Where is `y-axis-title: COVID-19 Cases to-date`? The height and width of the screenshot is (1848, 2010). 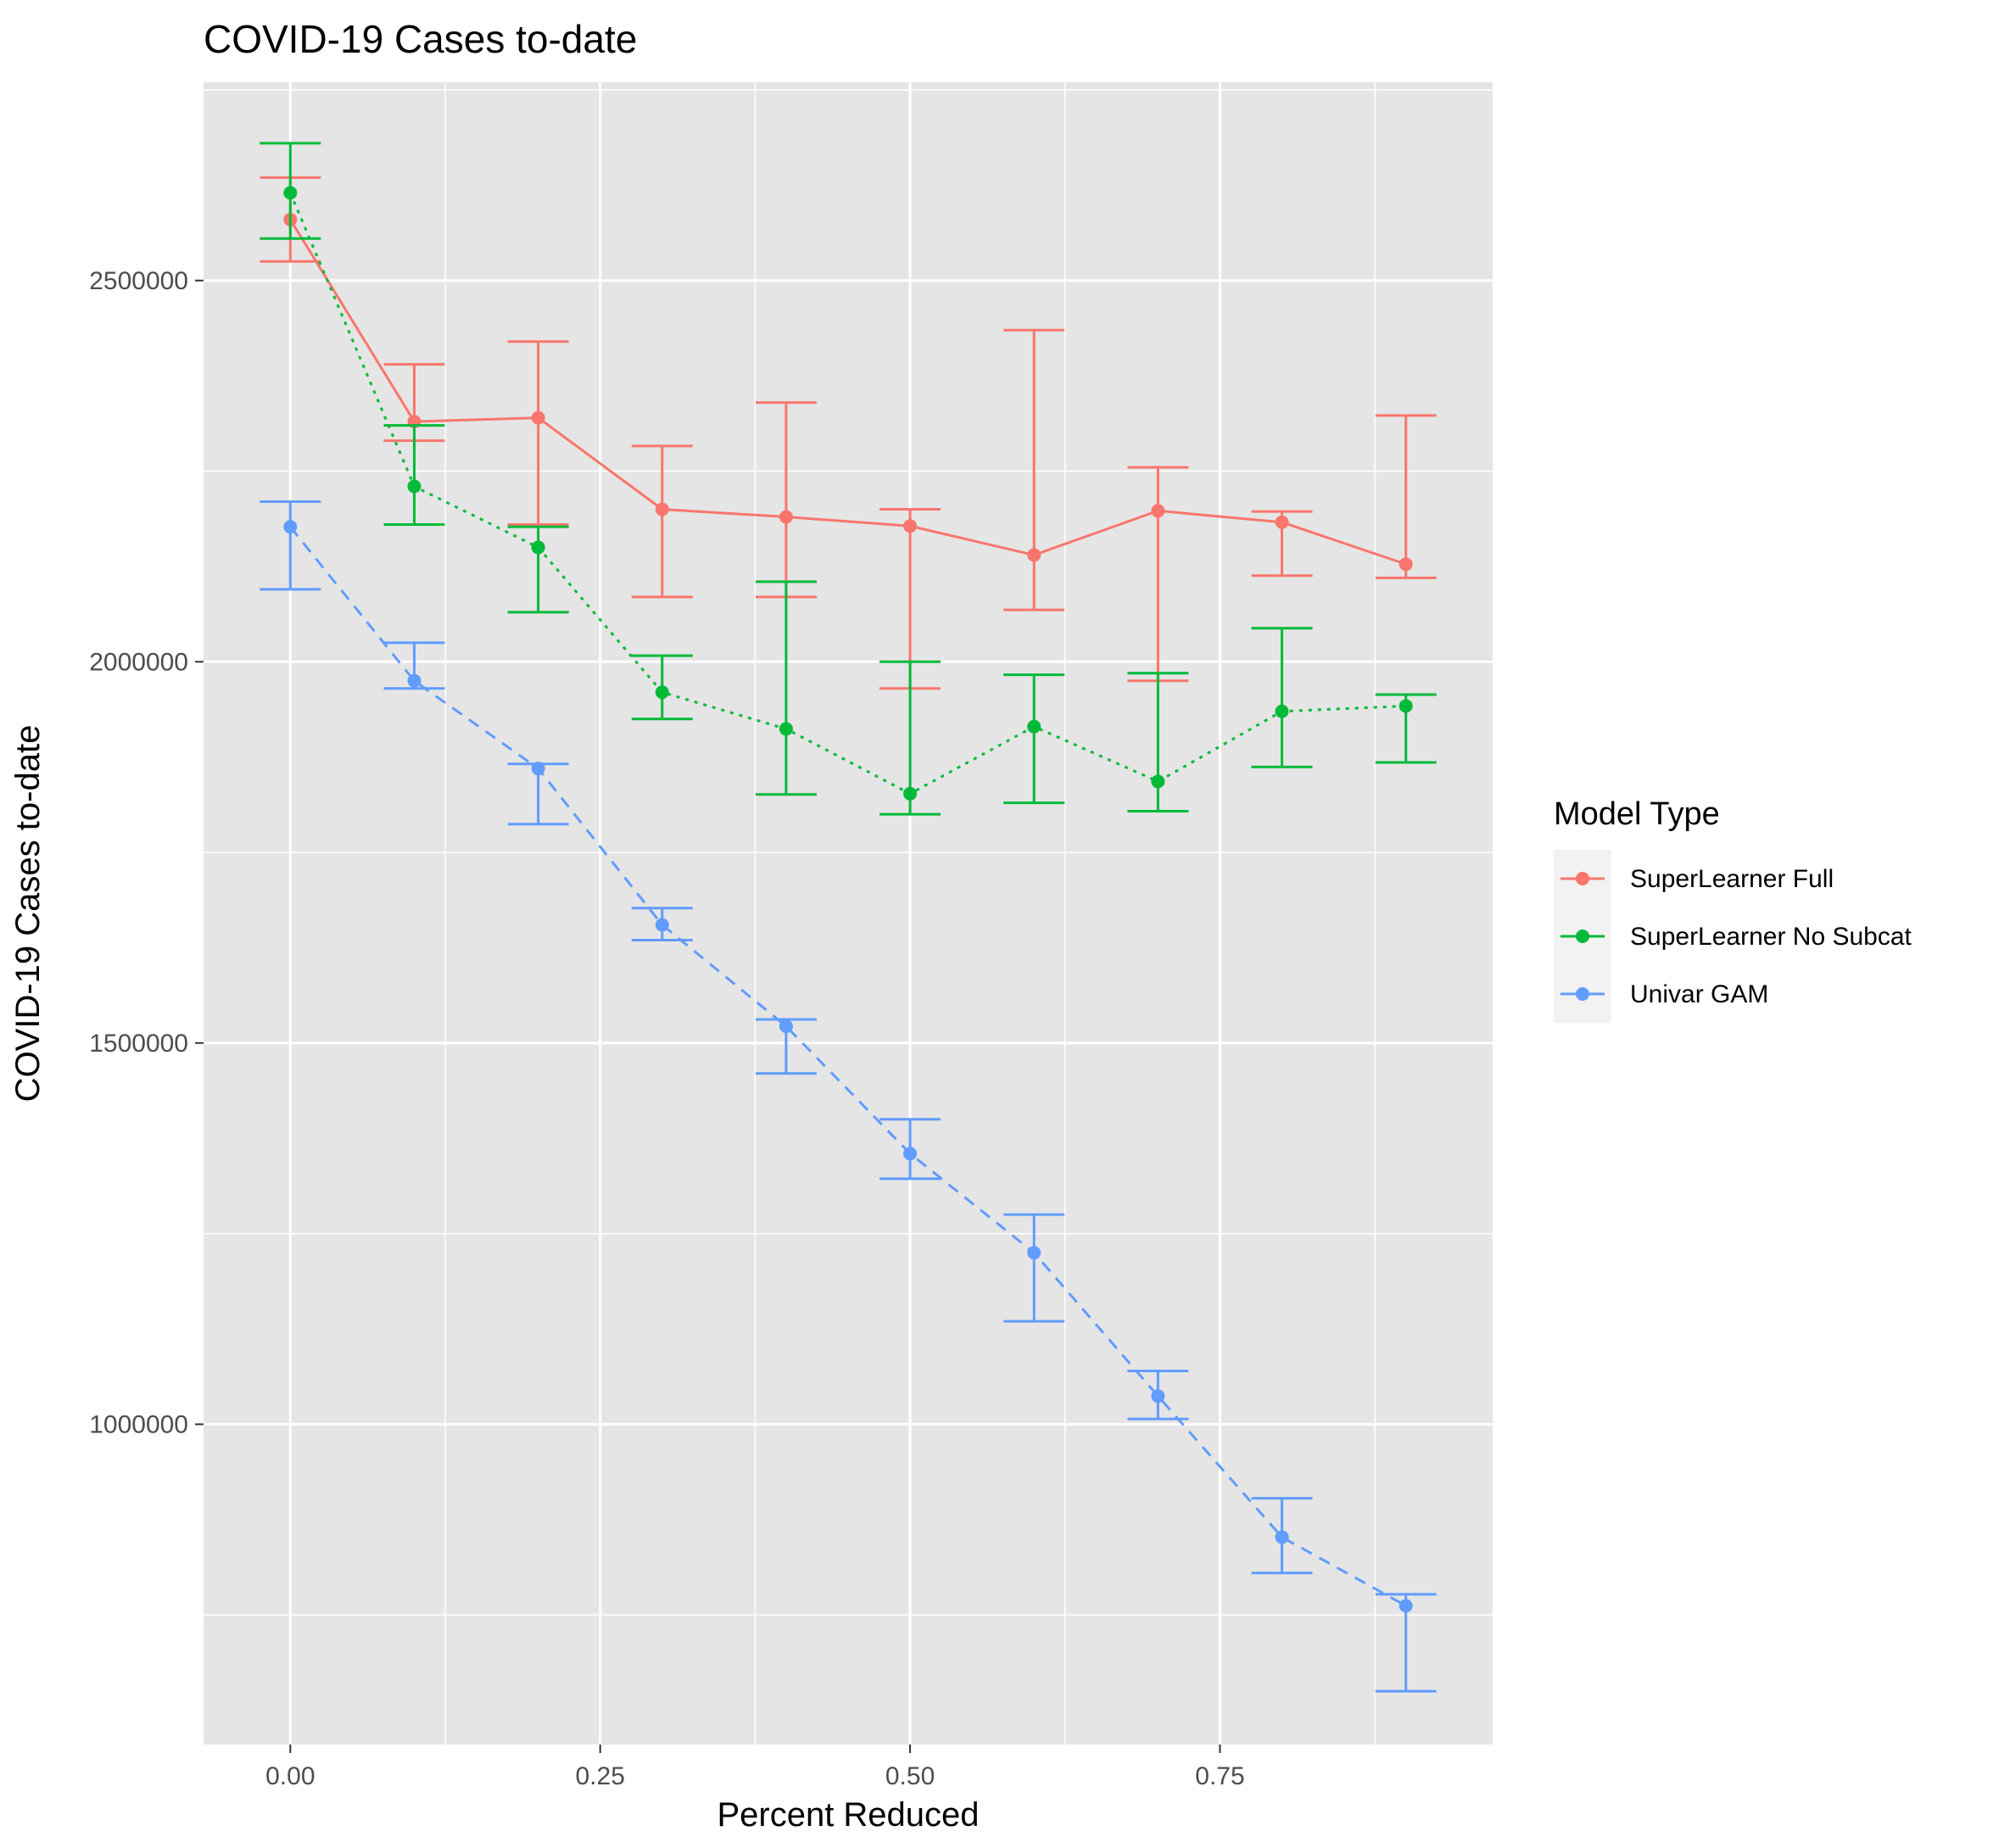 y-axis-title: COVID-19 Cases to-date is located at coordinates (28, 914).